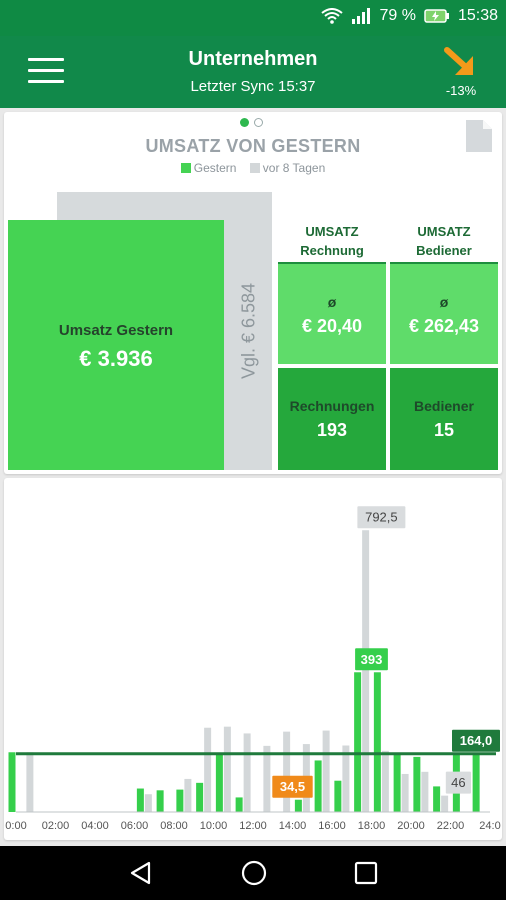 The image size is (506, 900). I want to click on legend-item-gestern: Gestern, so click(208, 168).